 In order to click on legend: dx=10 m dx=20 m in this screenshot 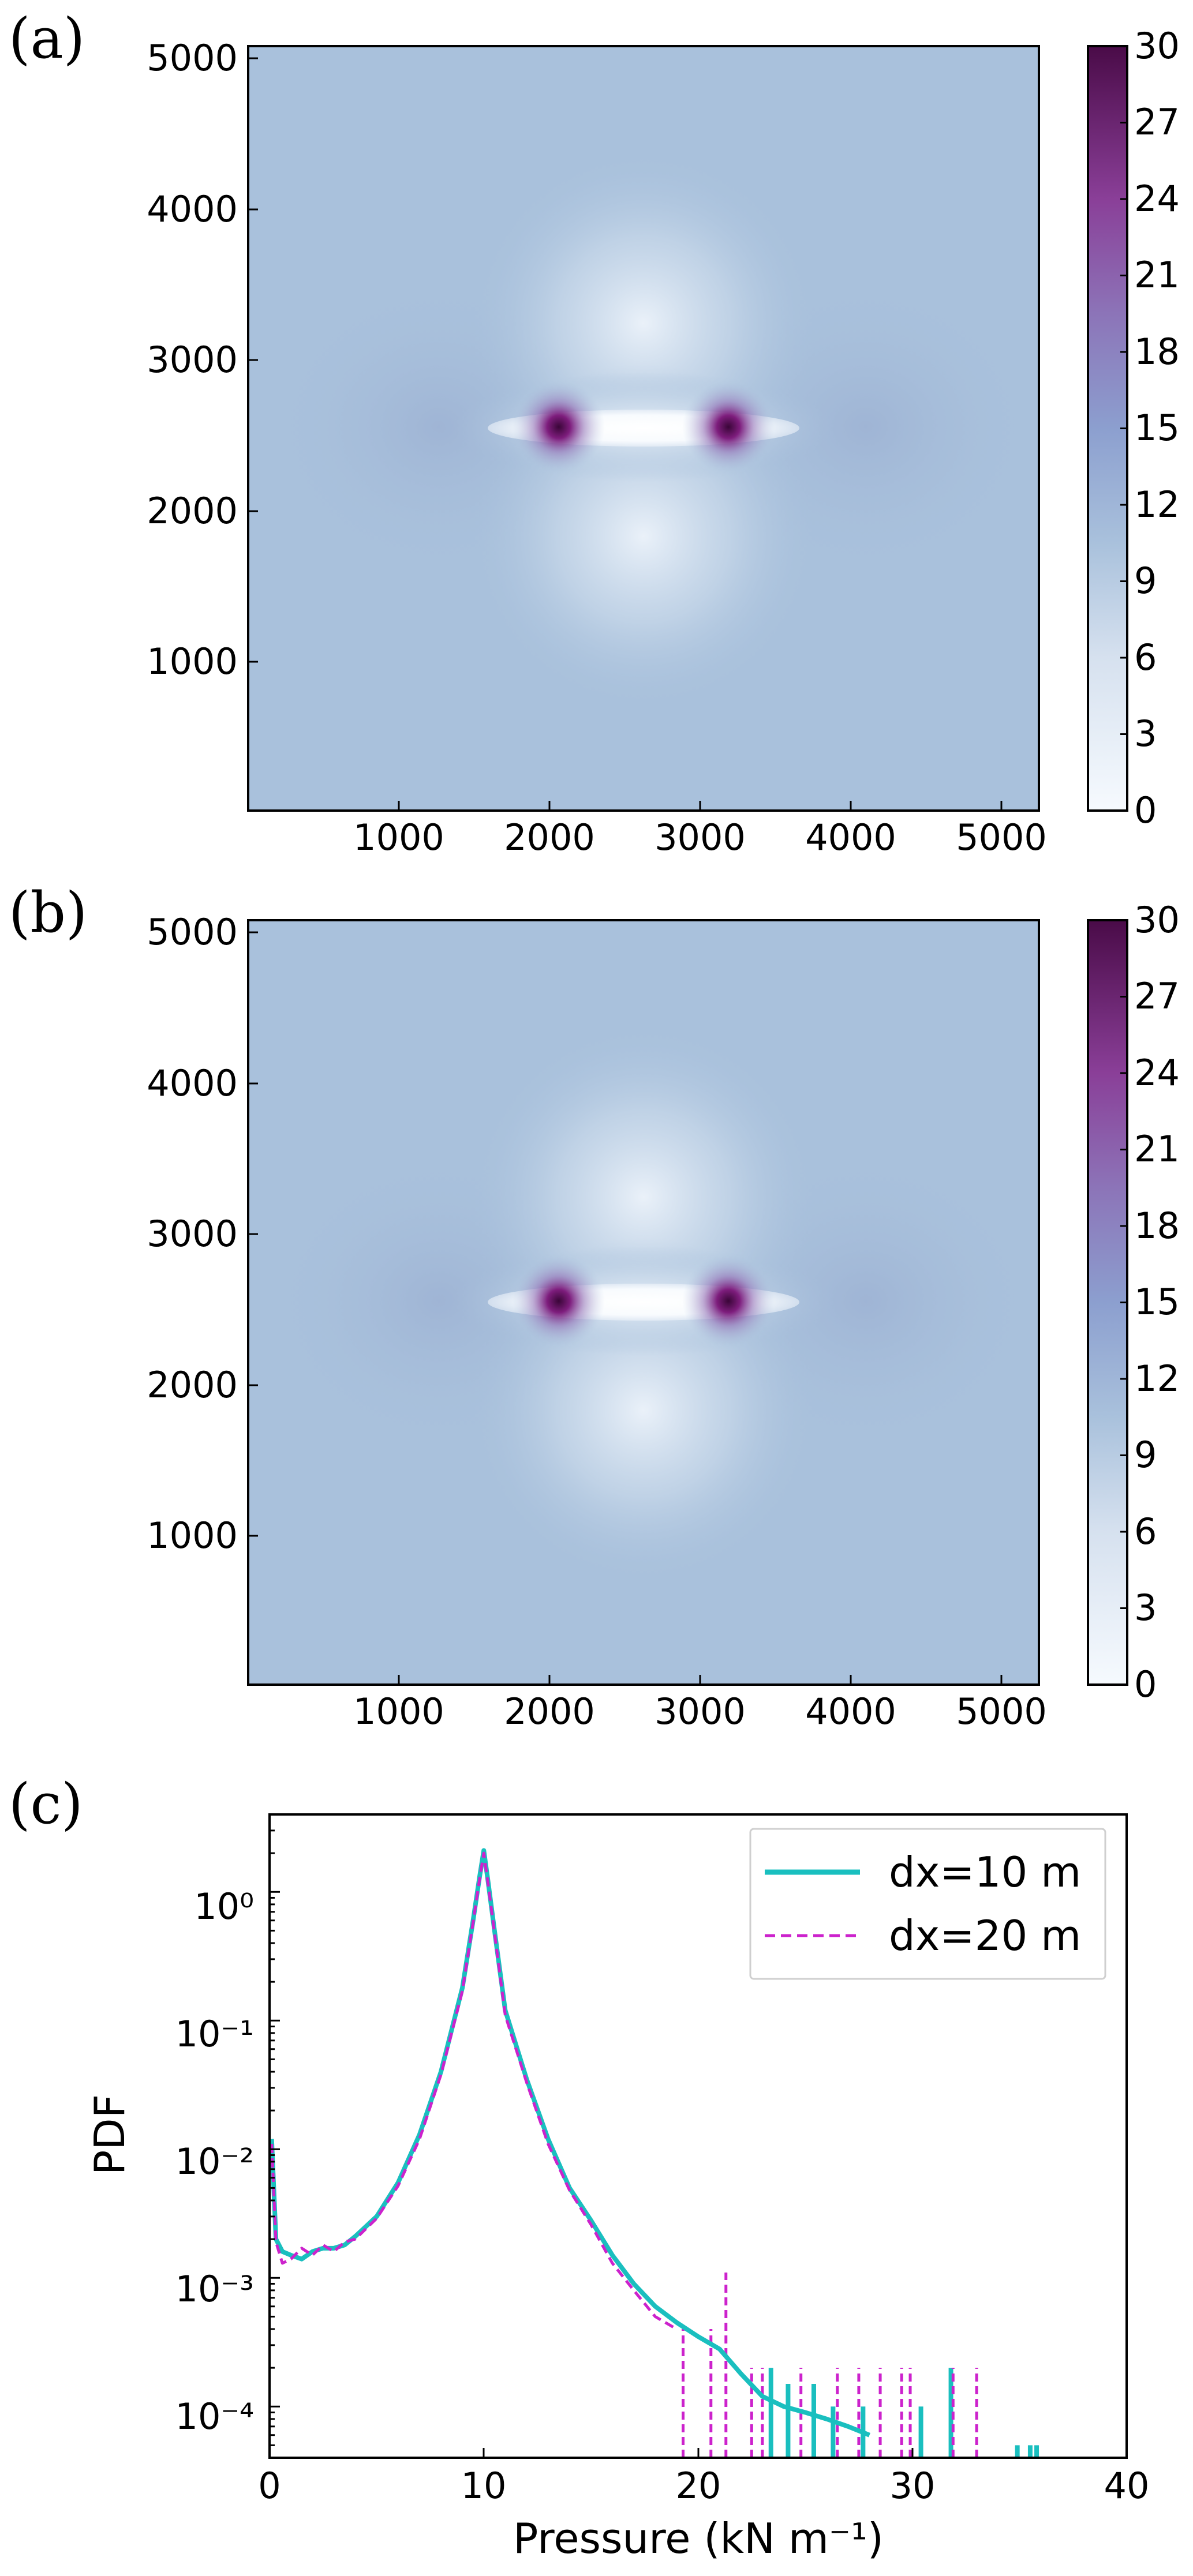, I will do `click(927, 1904)`.